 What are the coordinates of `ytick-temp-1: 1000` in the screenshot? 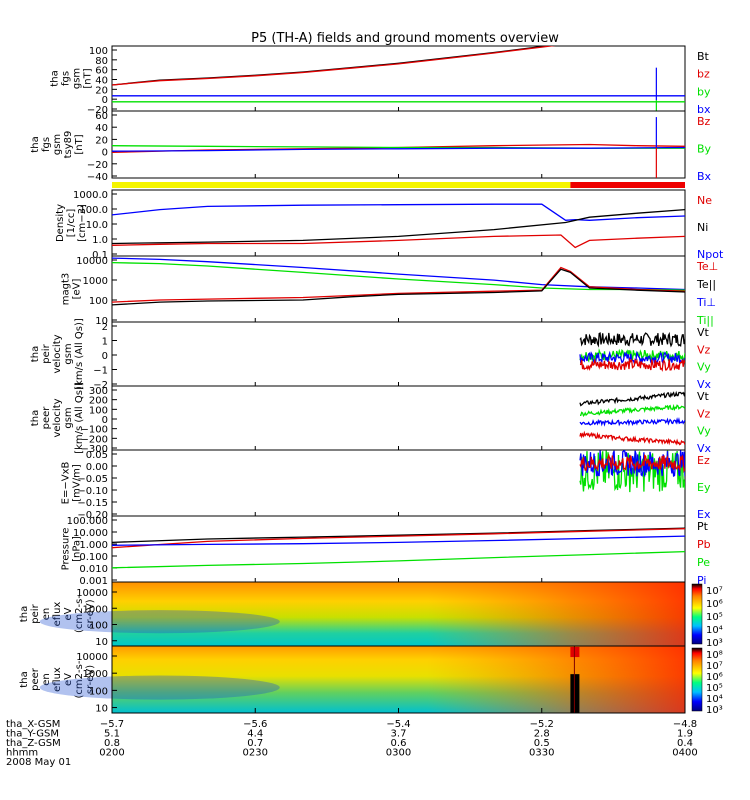 It's located at (95, 281).